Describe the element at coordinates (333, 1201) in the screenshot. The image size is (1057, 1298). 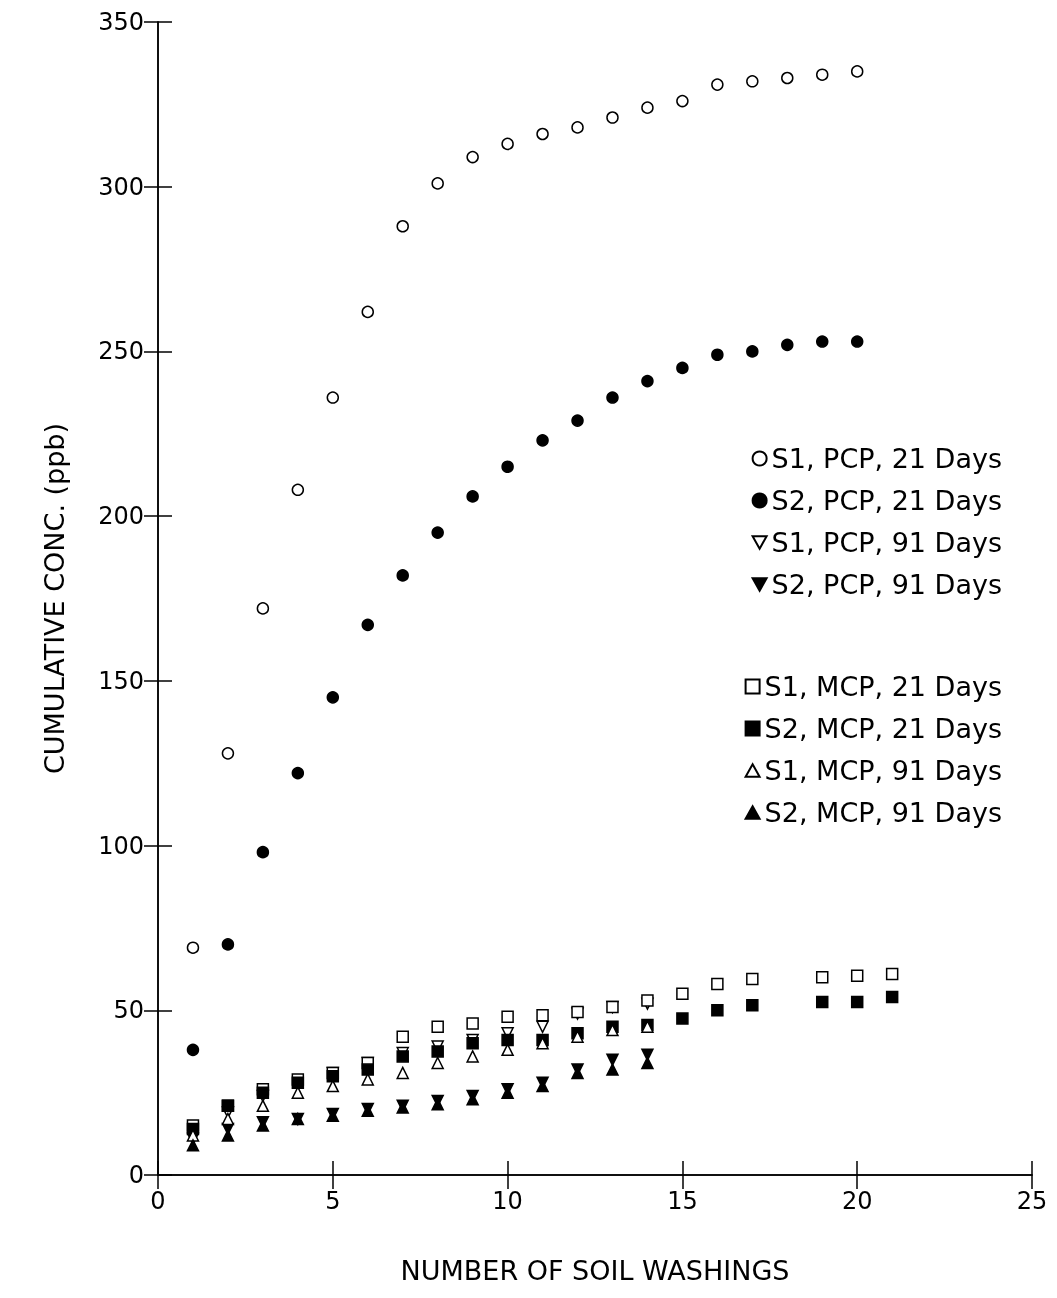
I see `x-tick-label: 5` at that location.